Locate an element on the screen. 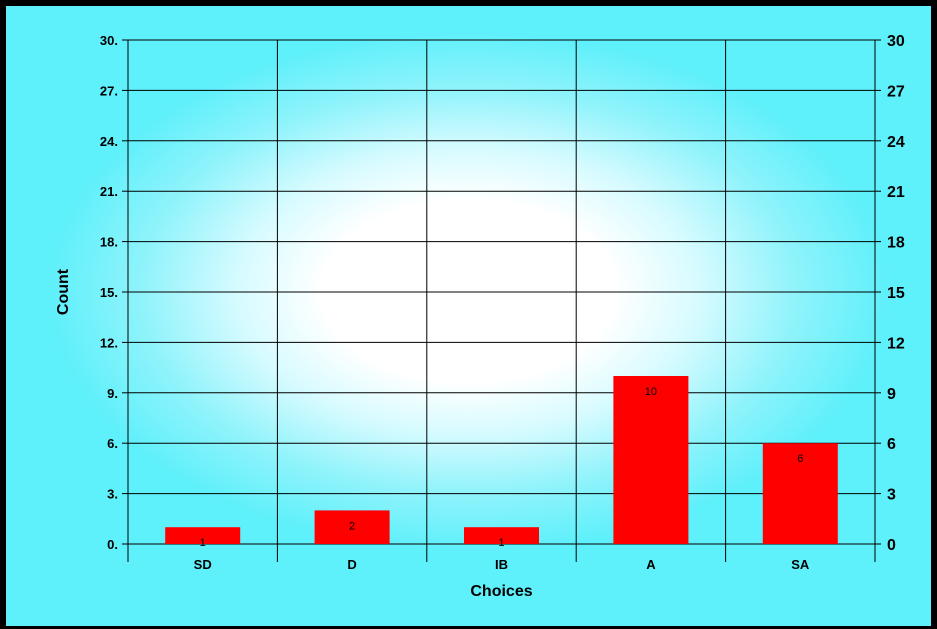  x-tick-label: SD is located at coordinates (203, 564).